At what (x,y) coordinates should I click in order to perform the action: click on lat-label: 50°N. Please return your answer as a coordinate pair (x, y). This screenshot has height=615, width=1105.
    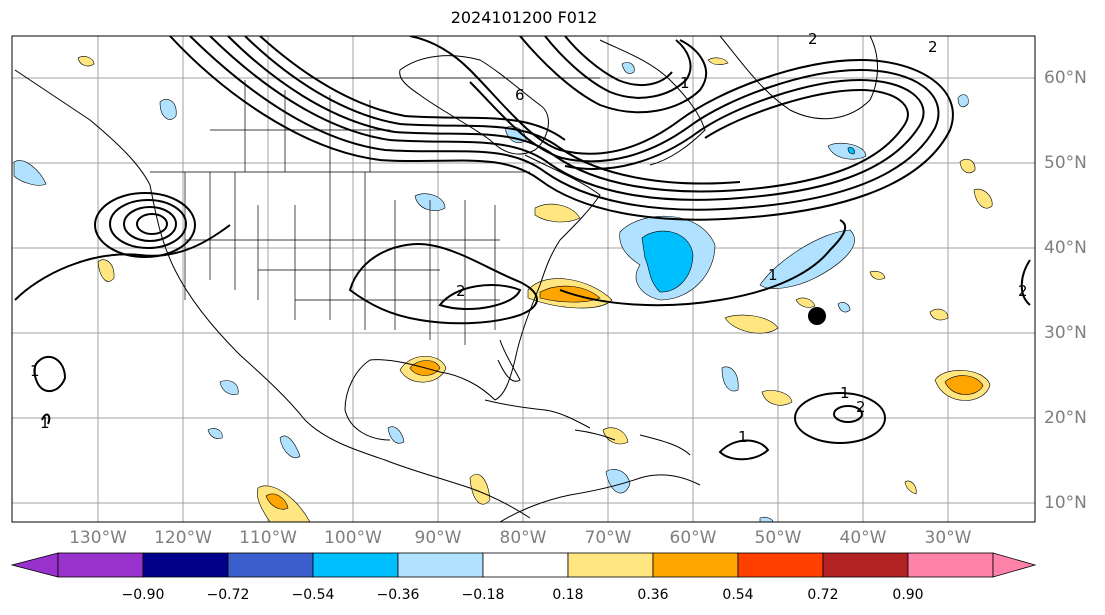
    Looking at the image, I should click on (1065, 163).